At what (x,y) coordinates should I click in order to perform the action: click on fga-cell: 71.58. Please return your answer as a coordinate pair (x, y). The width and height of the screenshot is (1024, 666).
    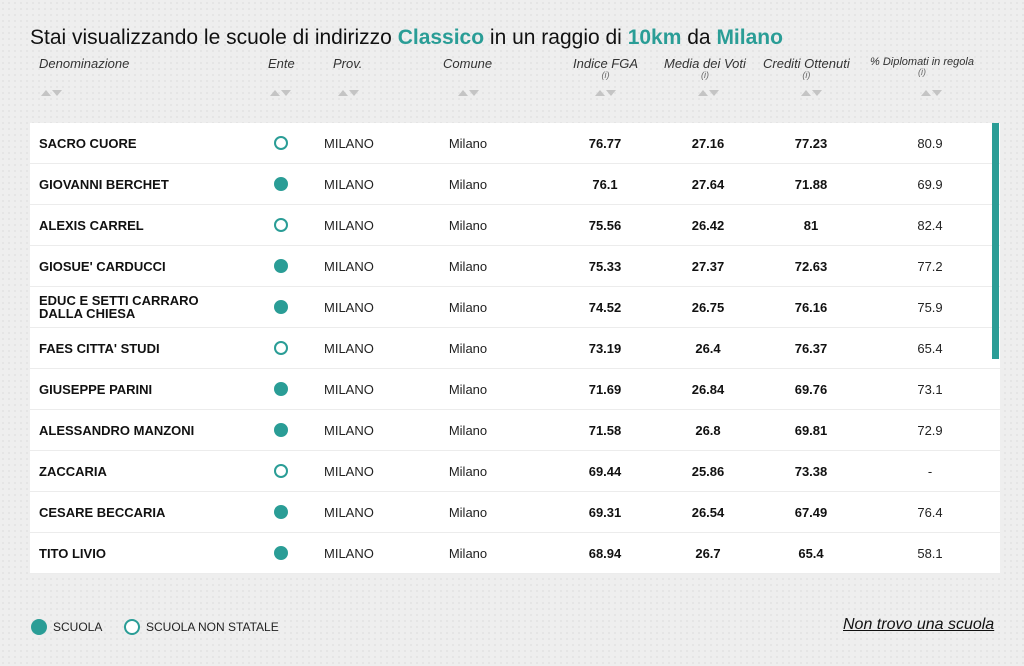
    Looking at the image, I should click on (605, 430).